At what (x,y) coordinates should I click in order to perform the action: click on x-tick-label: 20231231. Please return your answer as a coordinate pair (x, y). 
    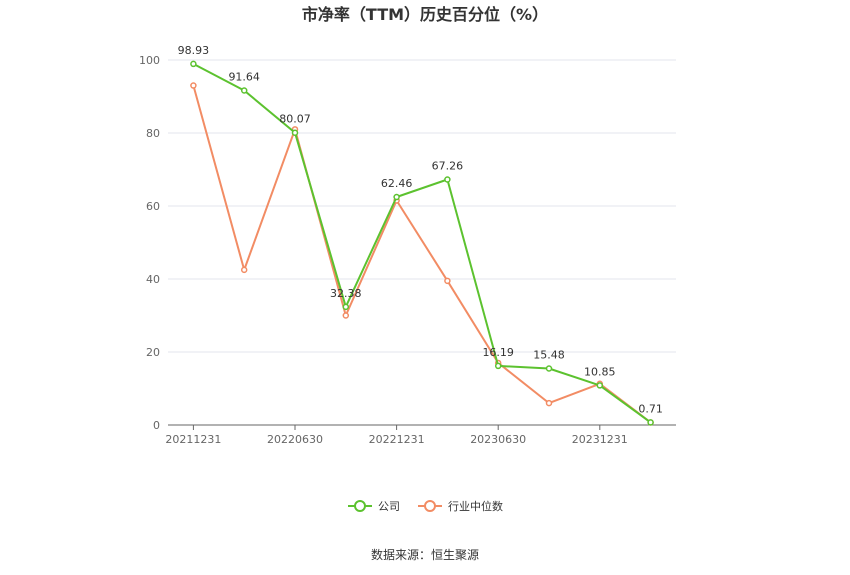
    Looking at the image, I should click on (600, 439).